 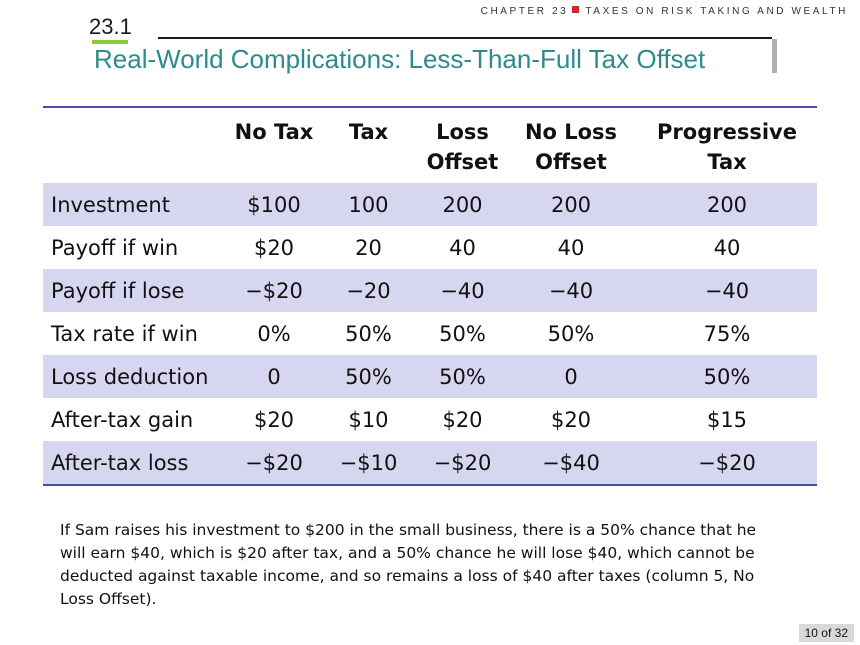 I want to click on column-header, so click(x=137, y=144).